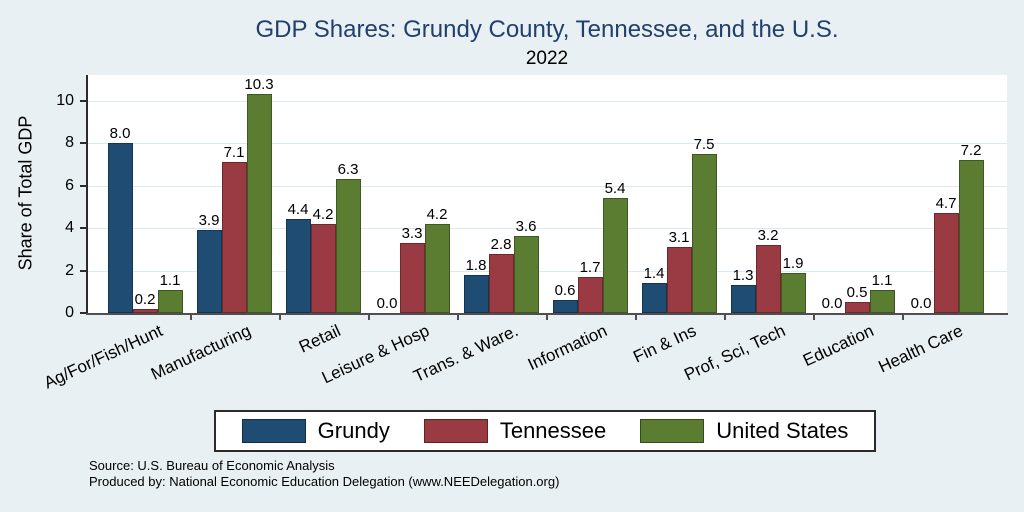  Describe the element at coordinates (212, 465) in the screenshot. I see `source-note: Source: U.S. Bureau of Economic Analysis` at that location.